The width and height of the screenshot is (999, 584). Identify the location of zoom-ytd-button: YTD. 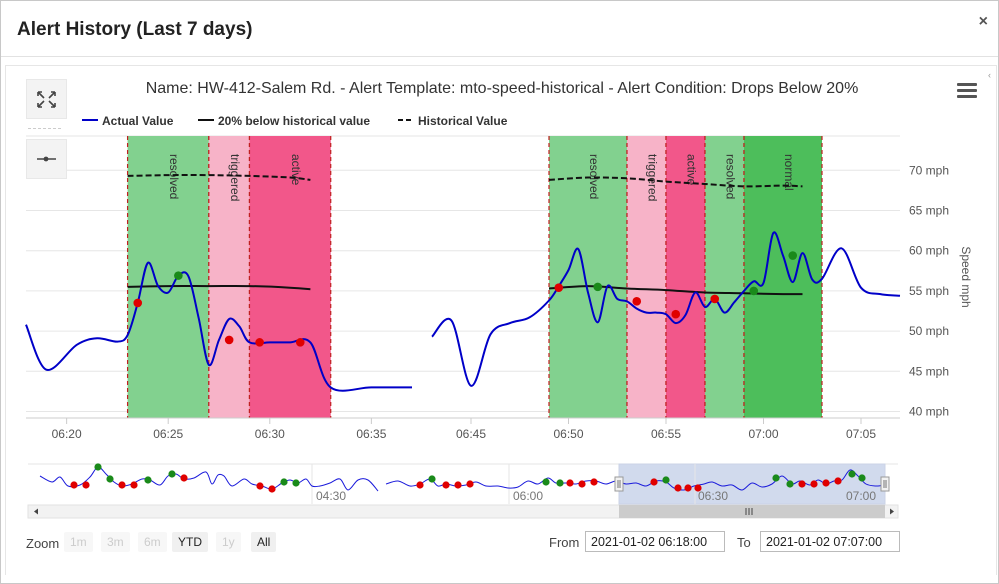
(190, 542).